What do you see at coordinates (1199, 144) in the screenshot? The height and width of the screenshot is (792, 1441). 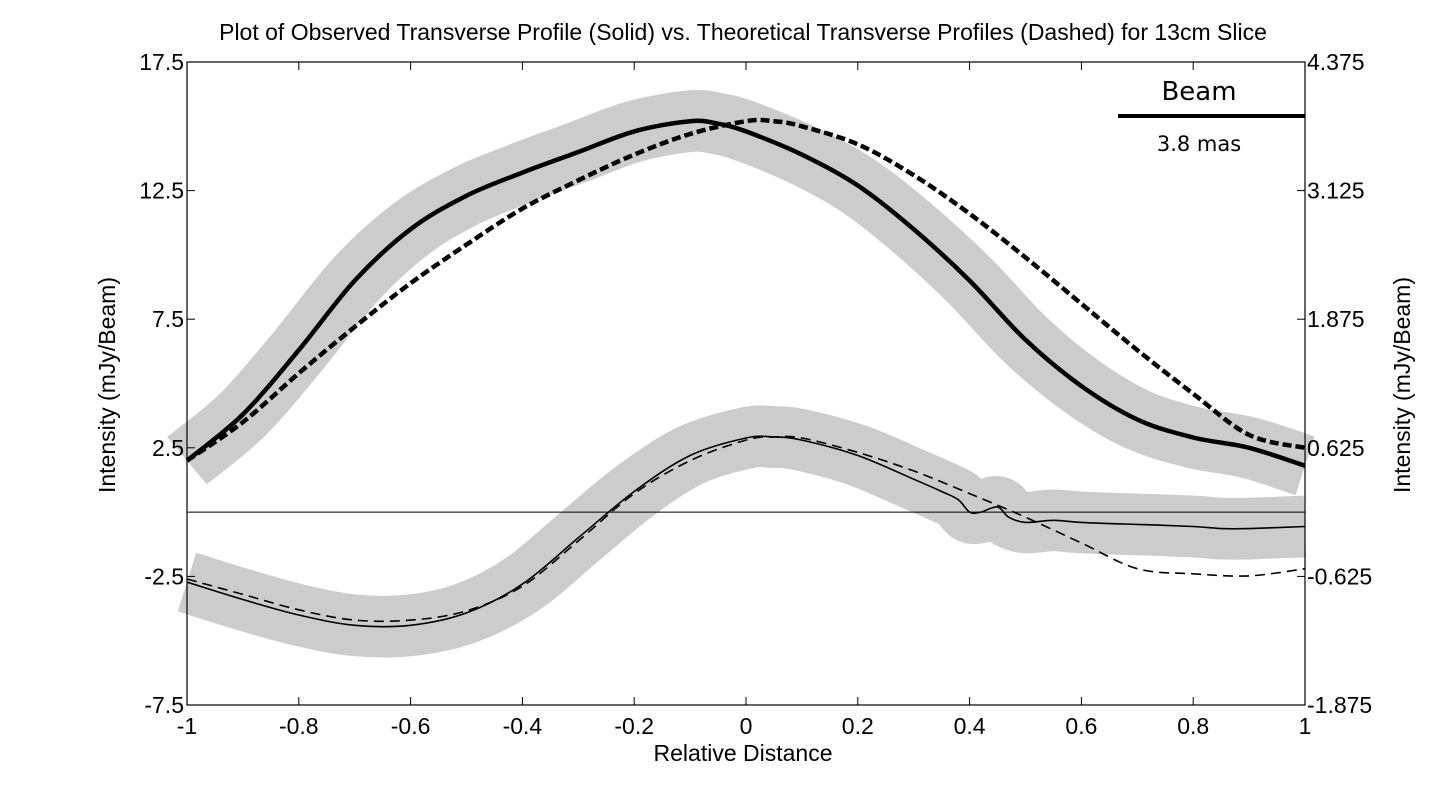 I see `beam-size-label: 3.8 mas` at bounding box center [1199, 144].